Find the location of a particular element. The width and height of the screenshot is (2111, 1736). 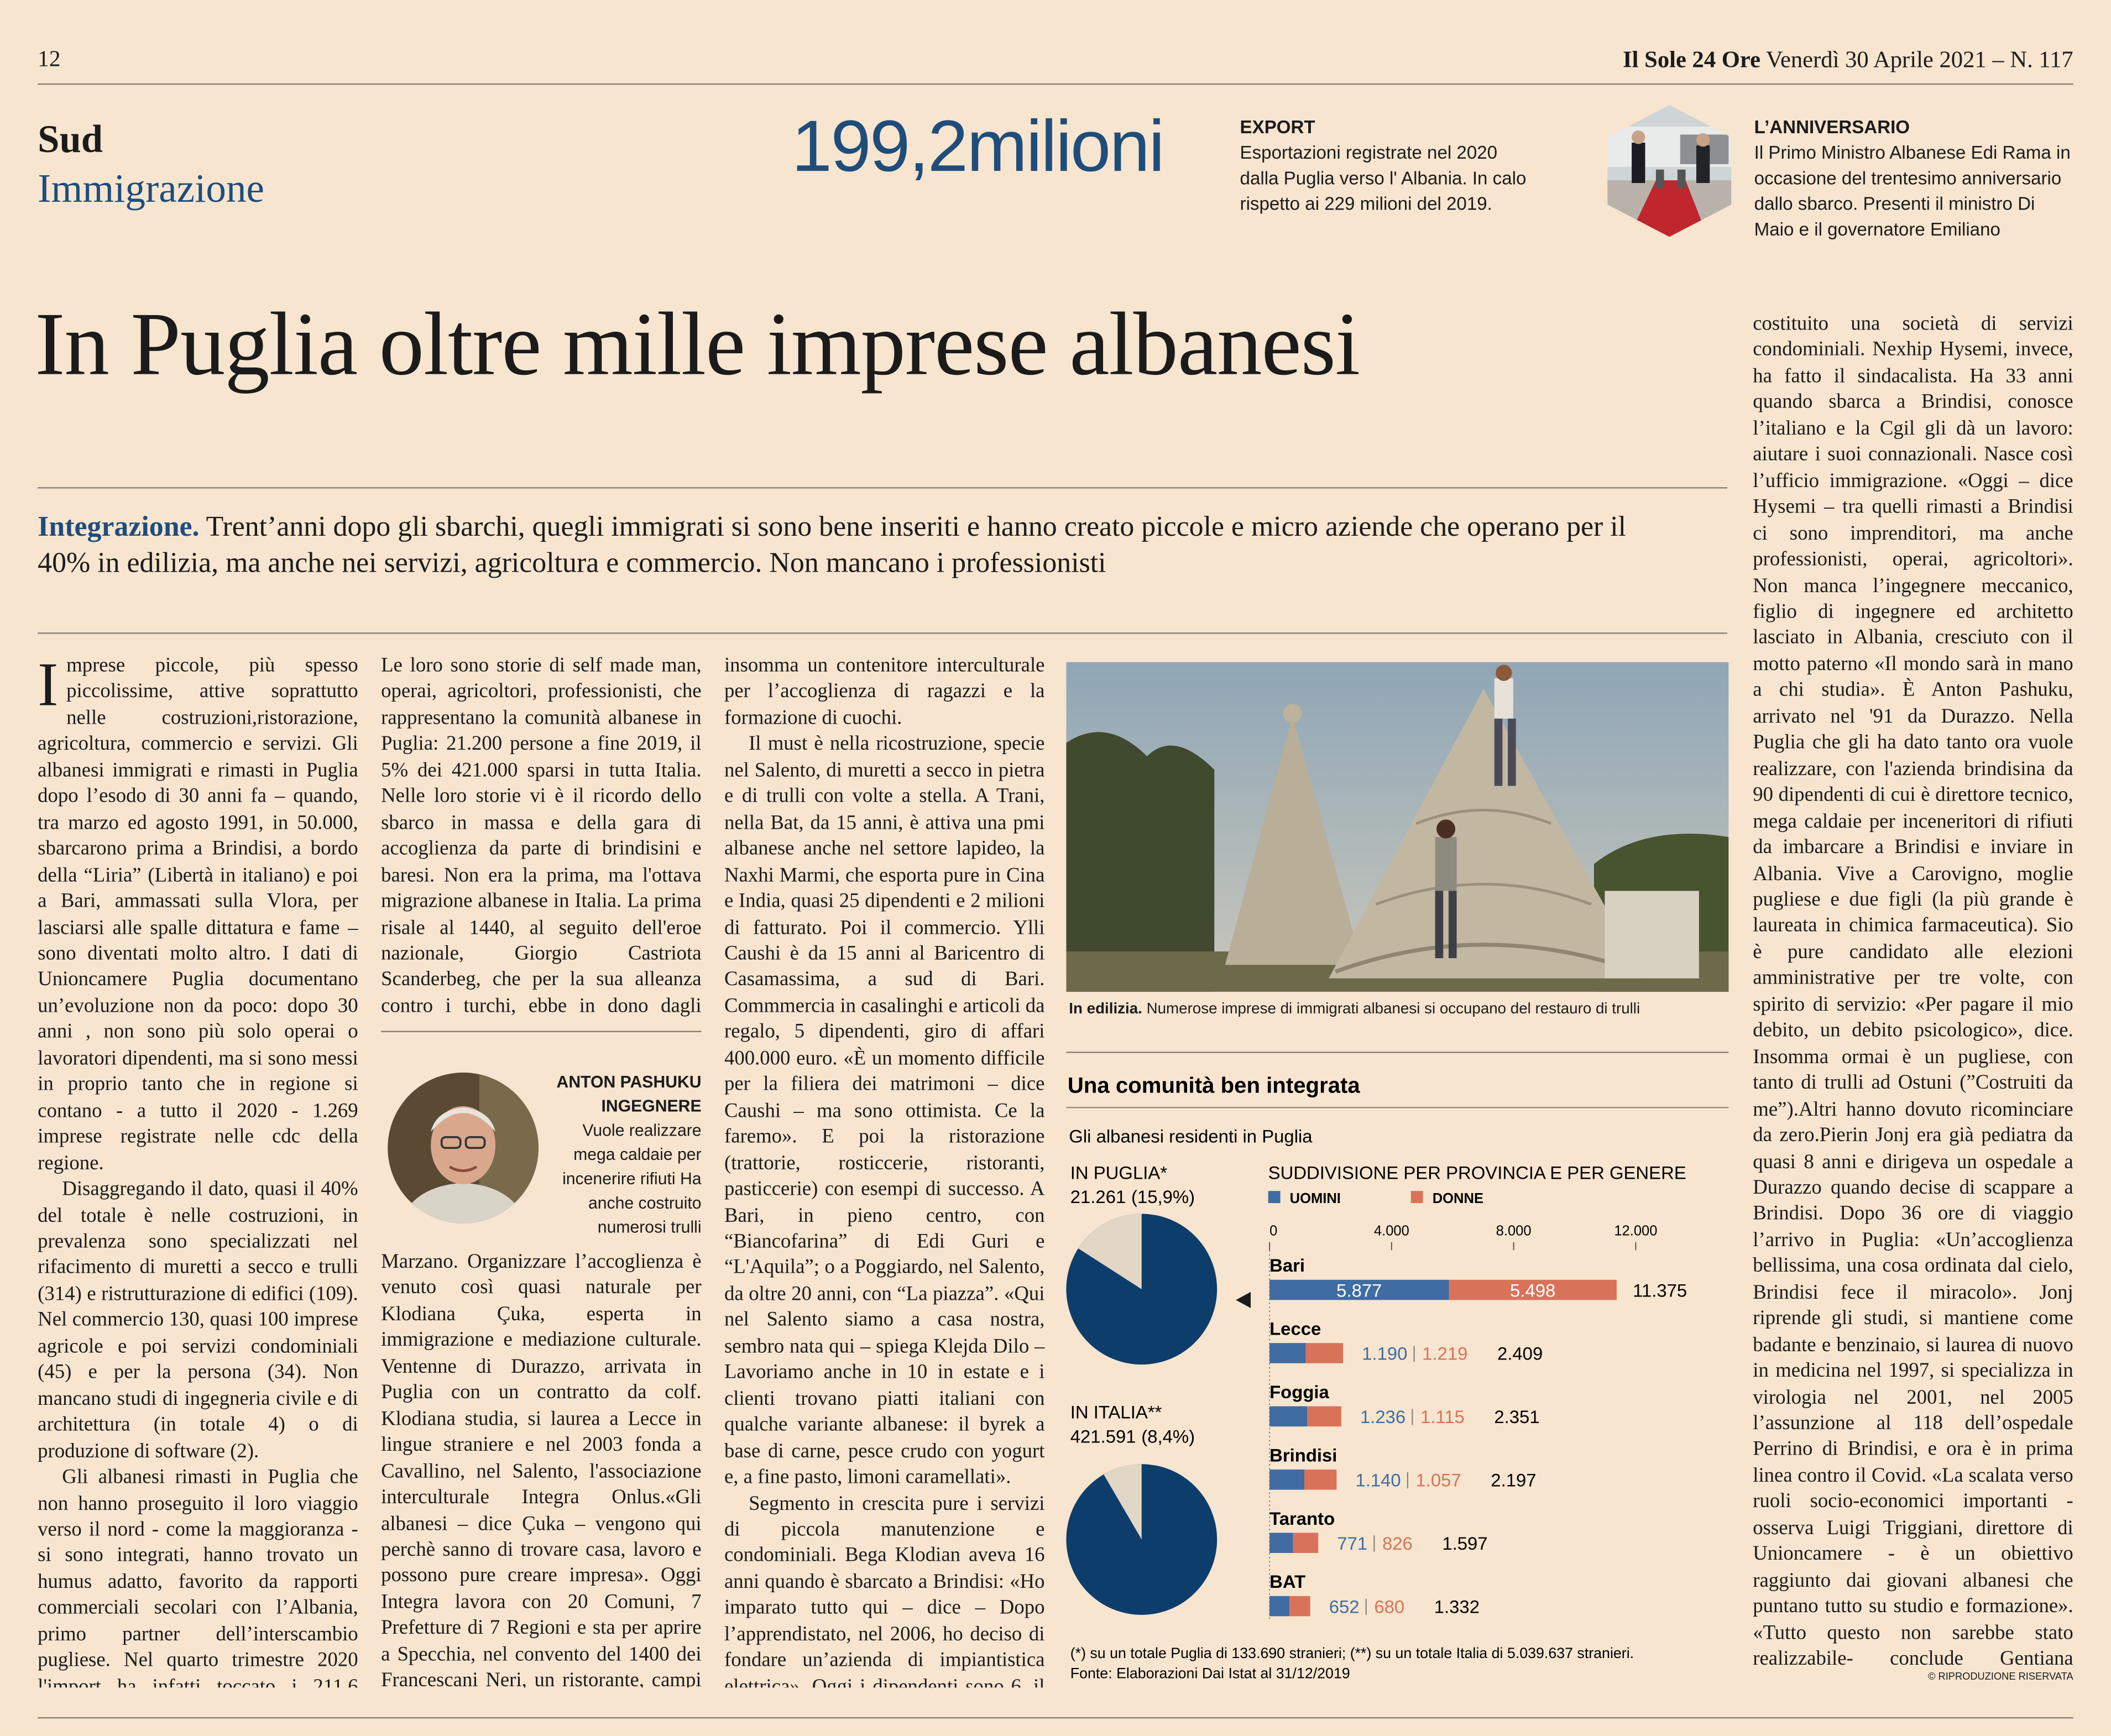

caption-lead: In edilizia. is located at coordinates (1105, 1009).